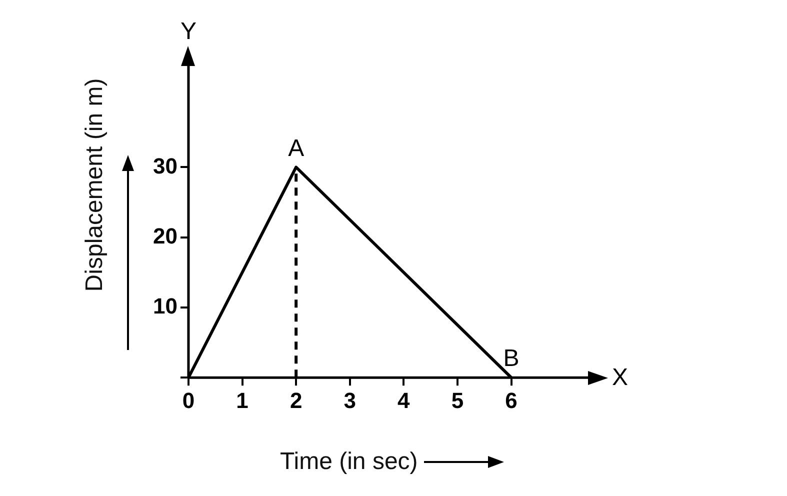  What do you see at coordinates (620, 377) in the screenshot?
I see `text: X` at bounding box center [620, 377].